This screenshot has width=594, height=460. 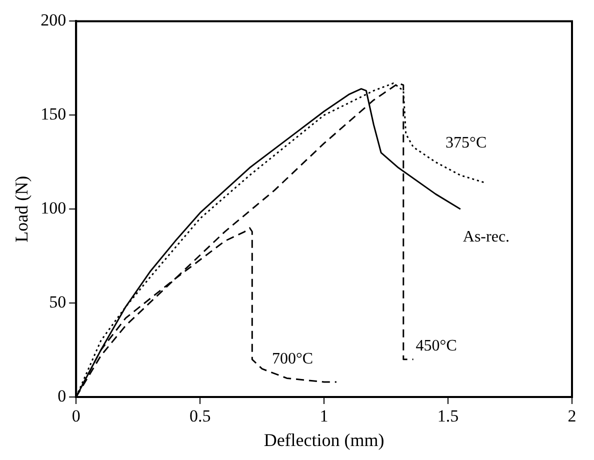 I want to click on x-tick-label: 0.5, so click(x=200, y=416).